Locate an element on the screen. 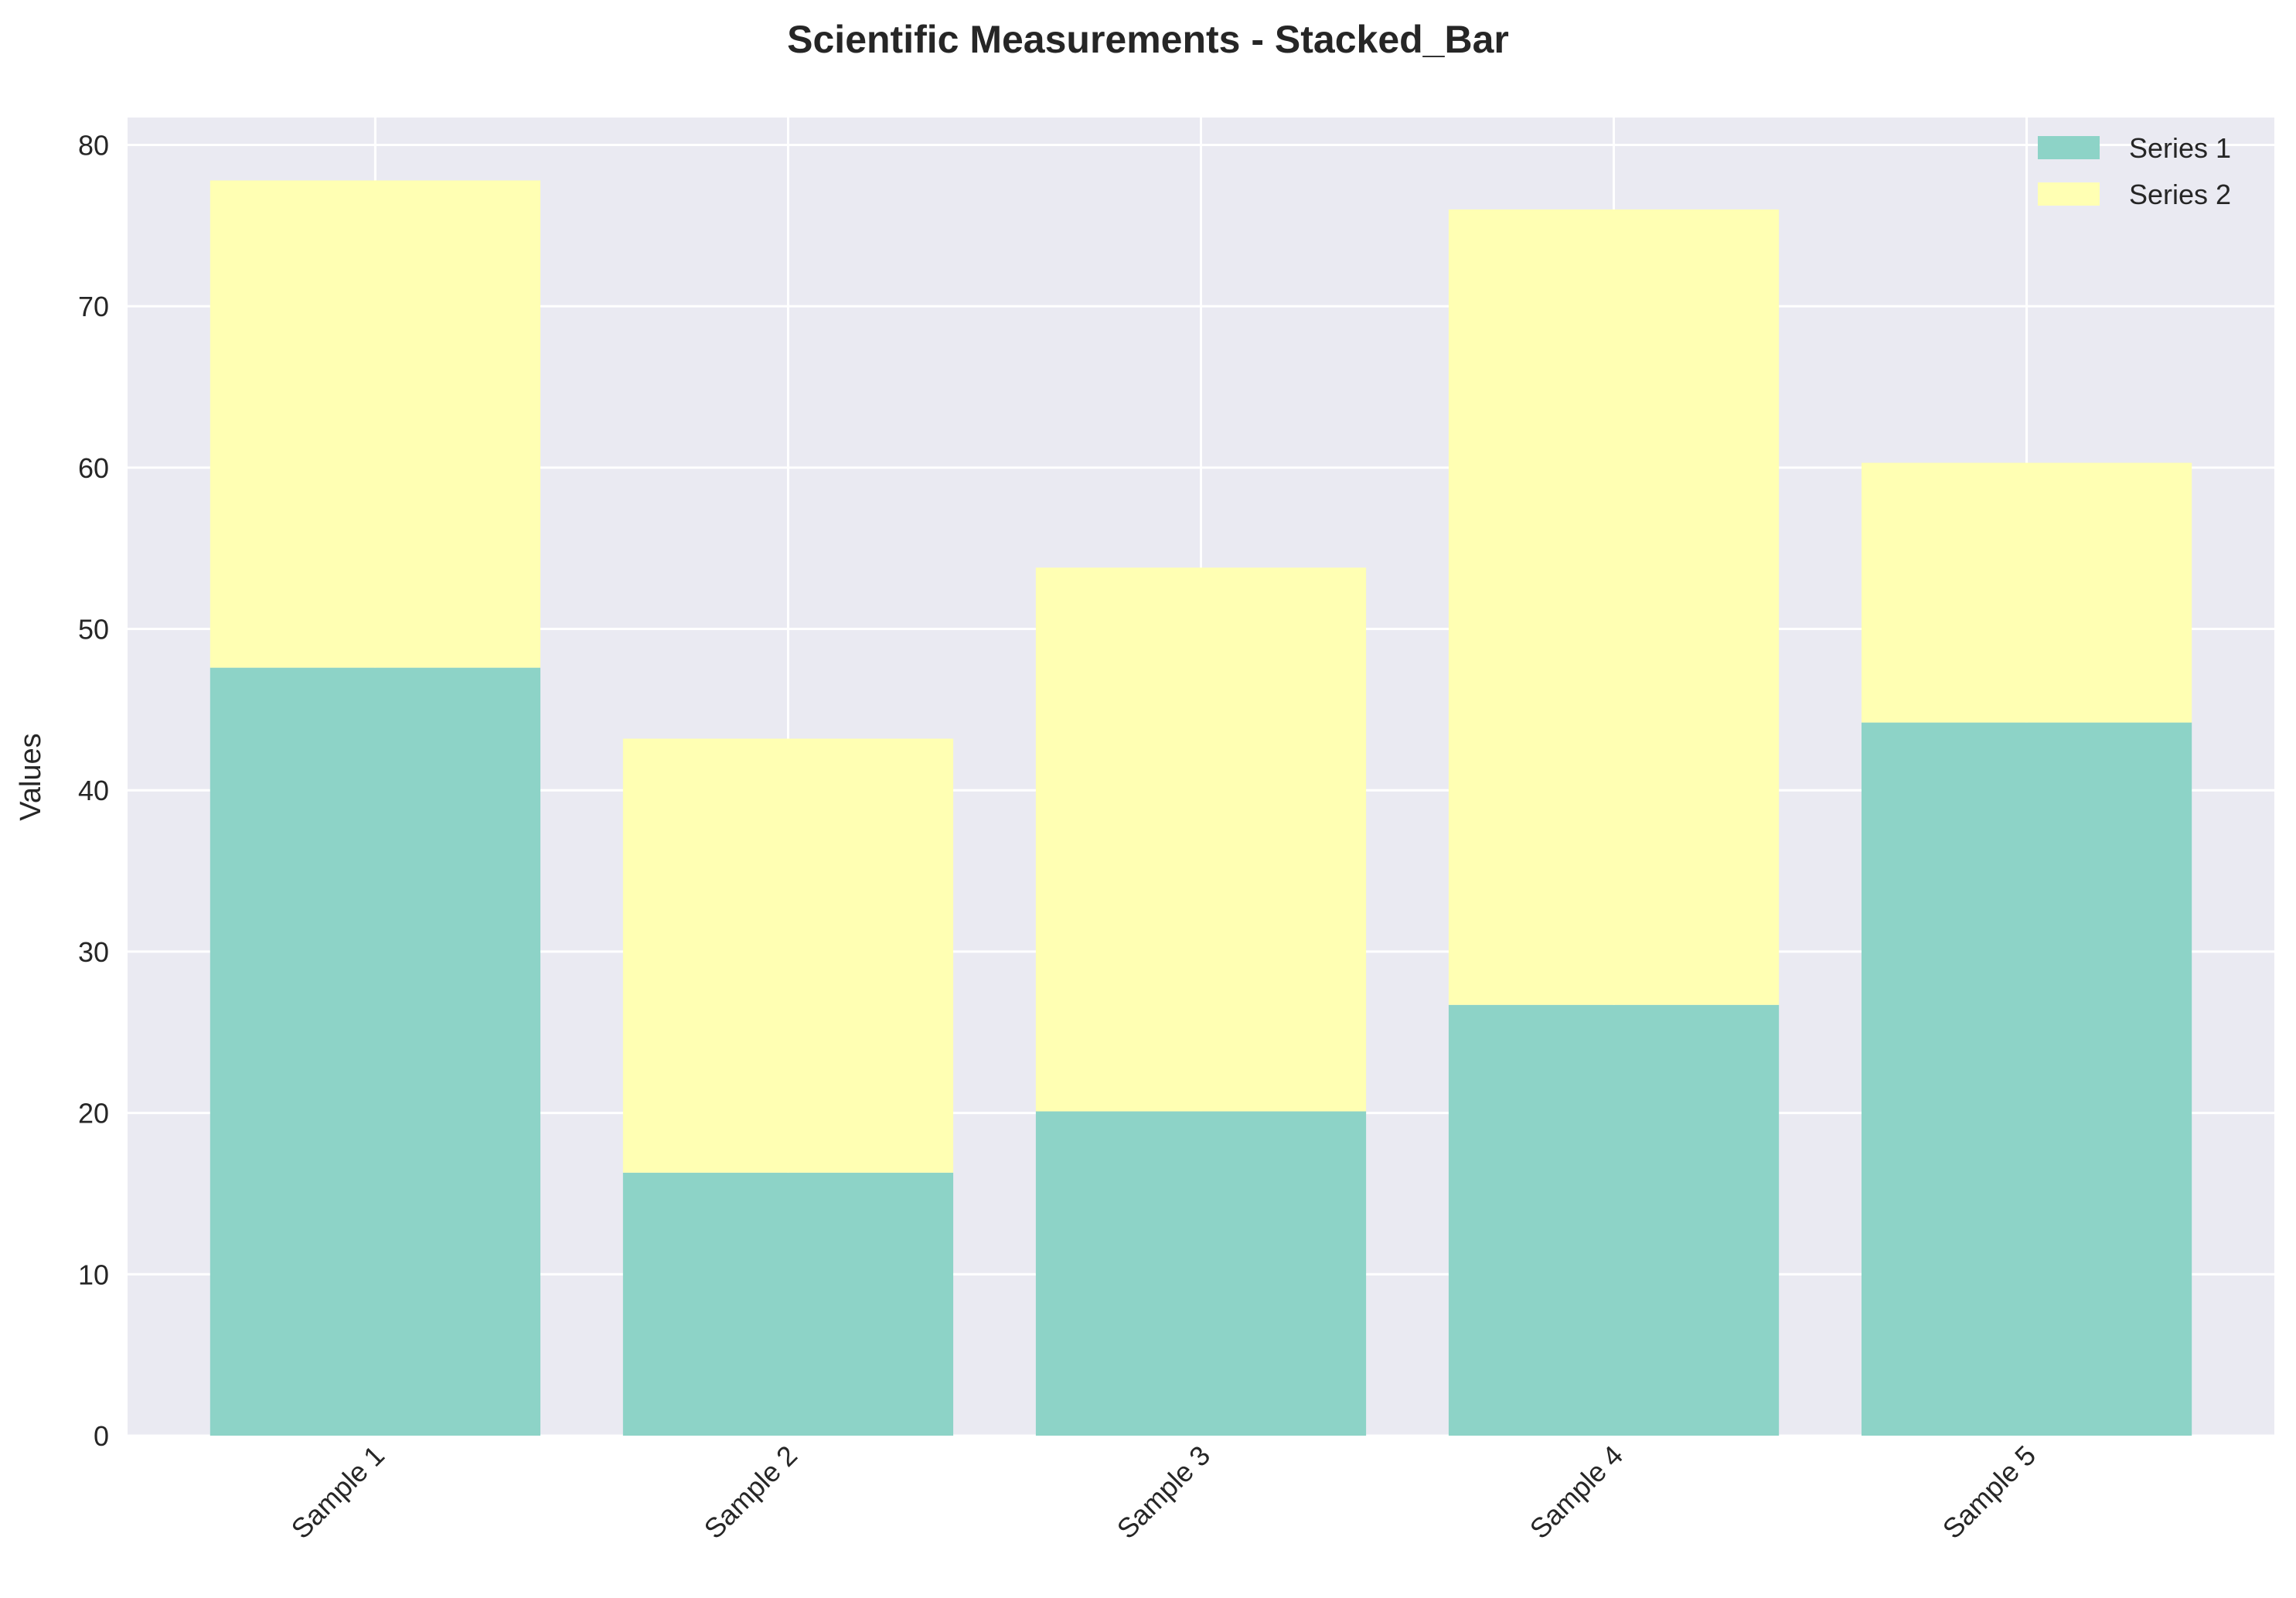 The width and height of the screenshot is (2296, 1598). x-axis-ticks: Sample 1 Sample 2 Sample 3 Sample 4 Sample 5 is located at coordinates (1163, 1492).